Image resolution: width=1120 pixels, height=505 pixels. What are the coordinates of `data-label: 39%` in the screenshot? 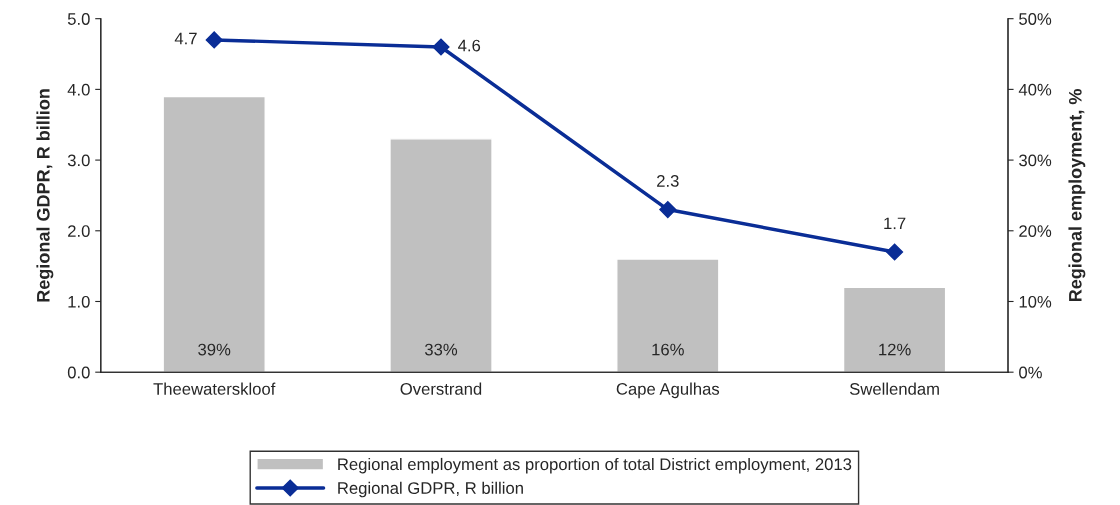 It's located at (214, 349).